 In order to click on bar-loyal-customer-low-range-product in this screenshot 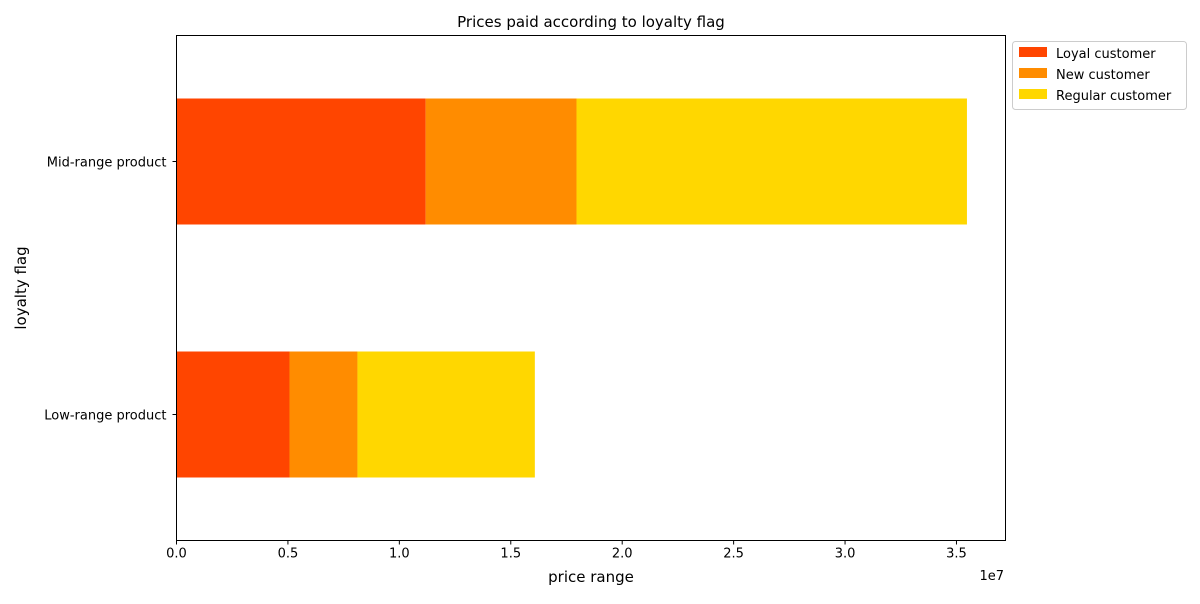, I will do `click(233, 414)`.